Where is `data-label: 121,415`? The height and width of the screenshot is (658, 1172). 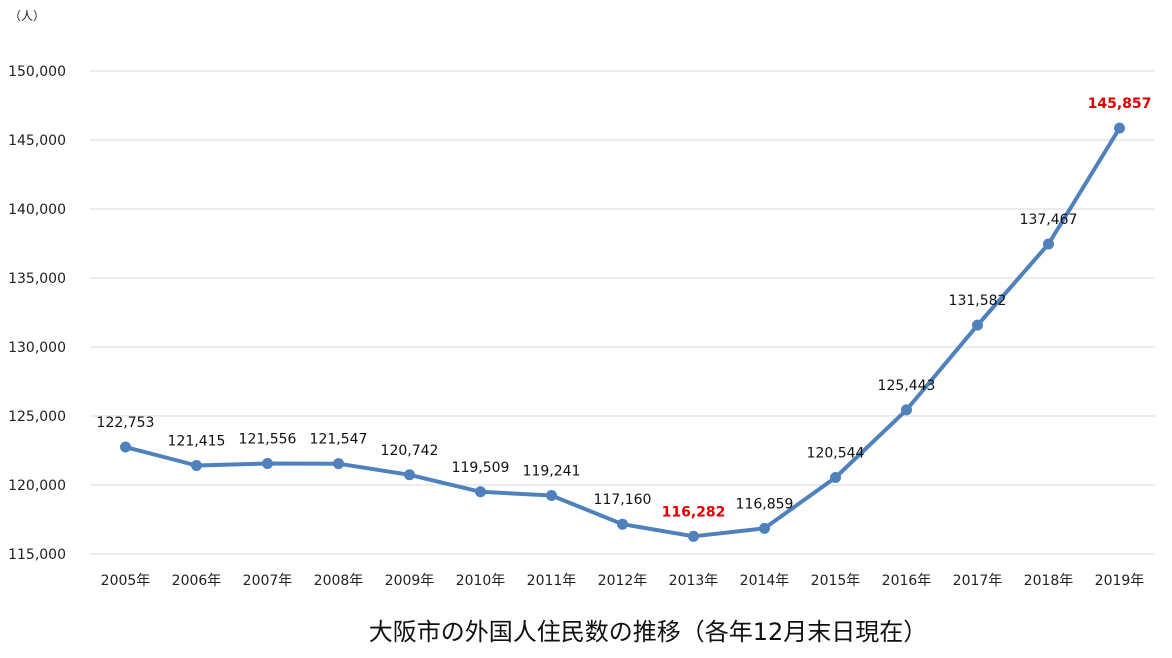
data-label: 121,415 is located at coordinates (197, 441).